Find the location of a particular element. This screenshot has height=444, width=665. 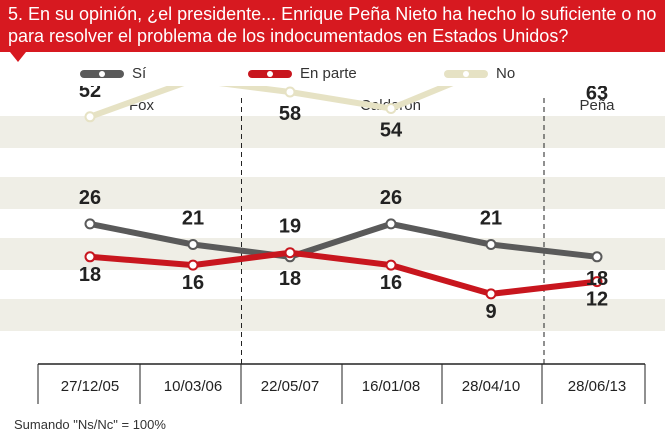

data-label-en-parte: 9 is located at coordinates (490, 312).